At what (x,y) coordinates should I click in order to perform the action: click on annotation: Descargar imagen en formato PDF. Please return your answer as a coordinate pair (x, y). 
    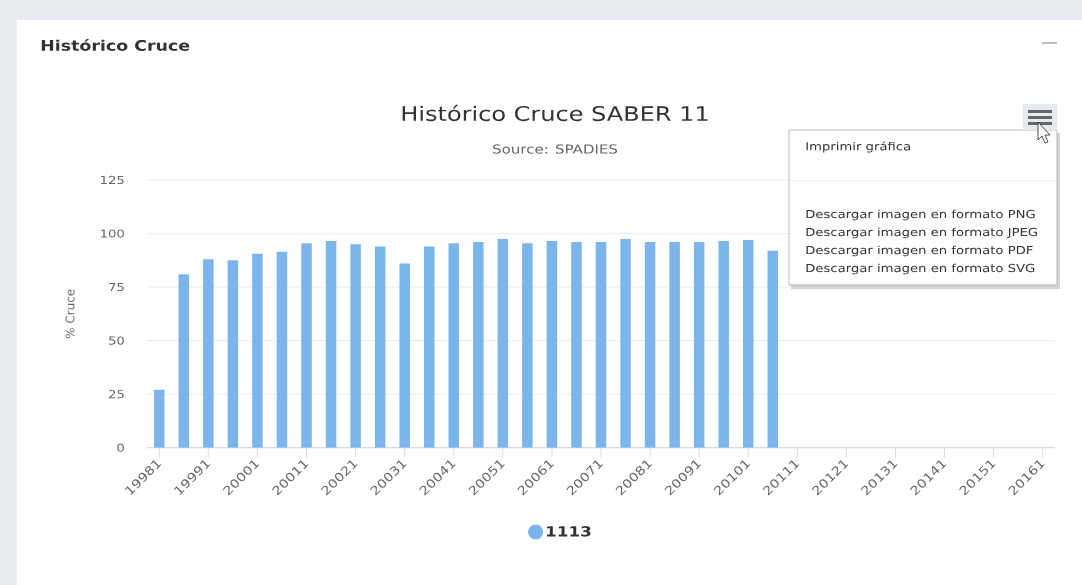
    Looking at the image, I should click on (919, 251).